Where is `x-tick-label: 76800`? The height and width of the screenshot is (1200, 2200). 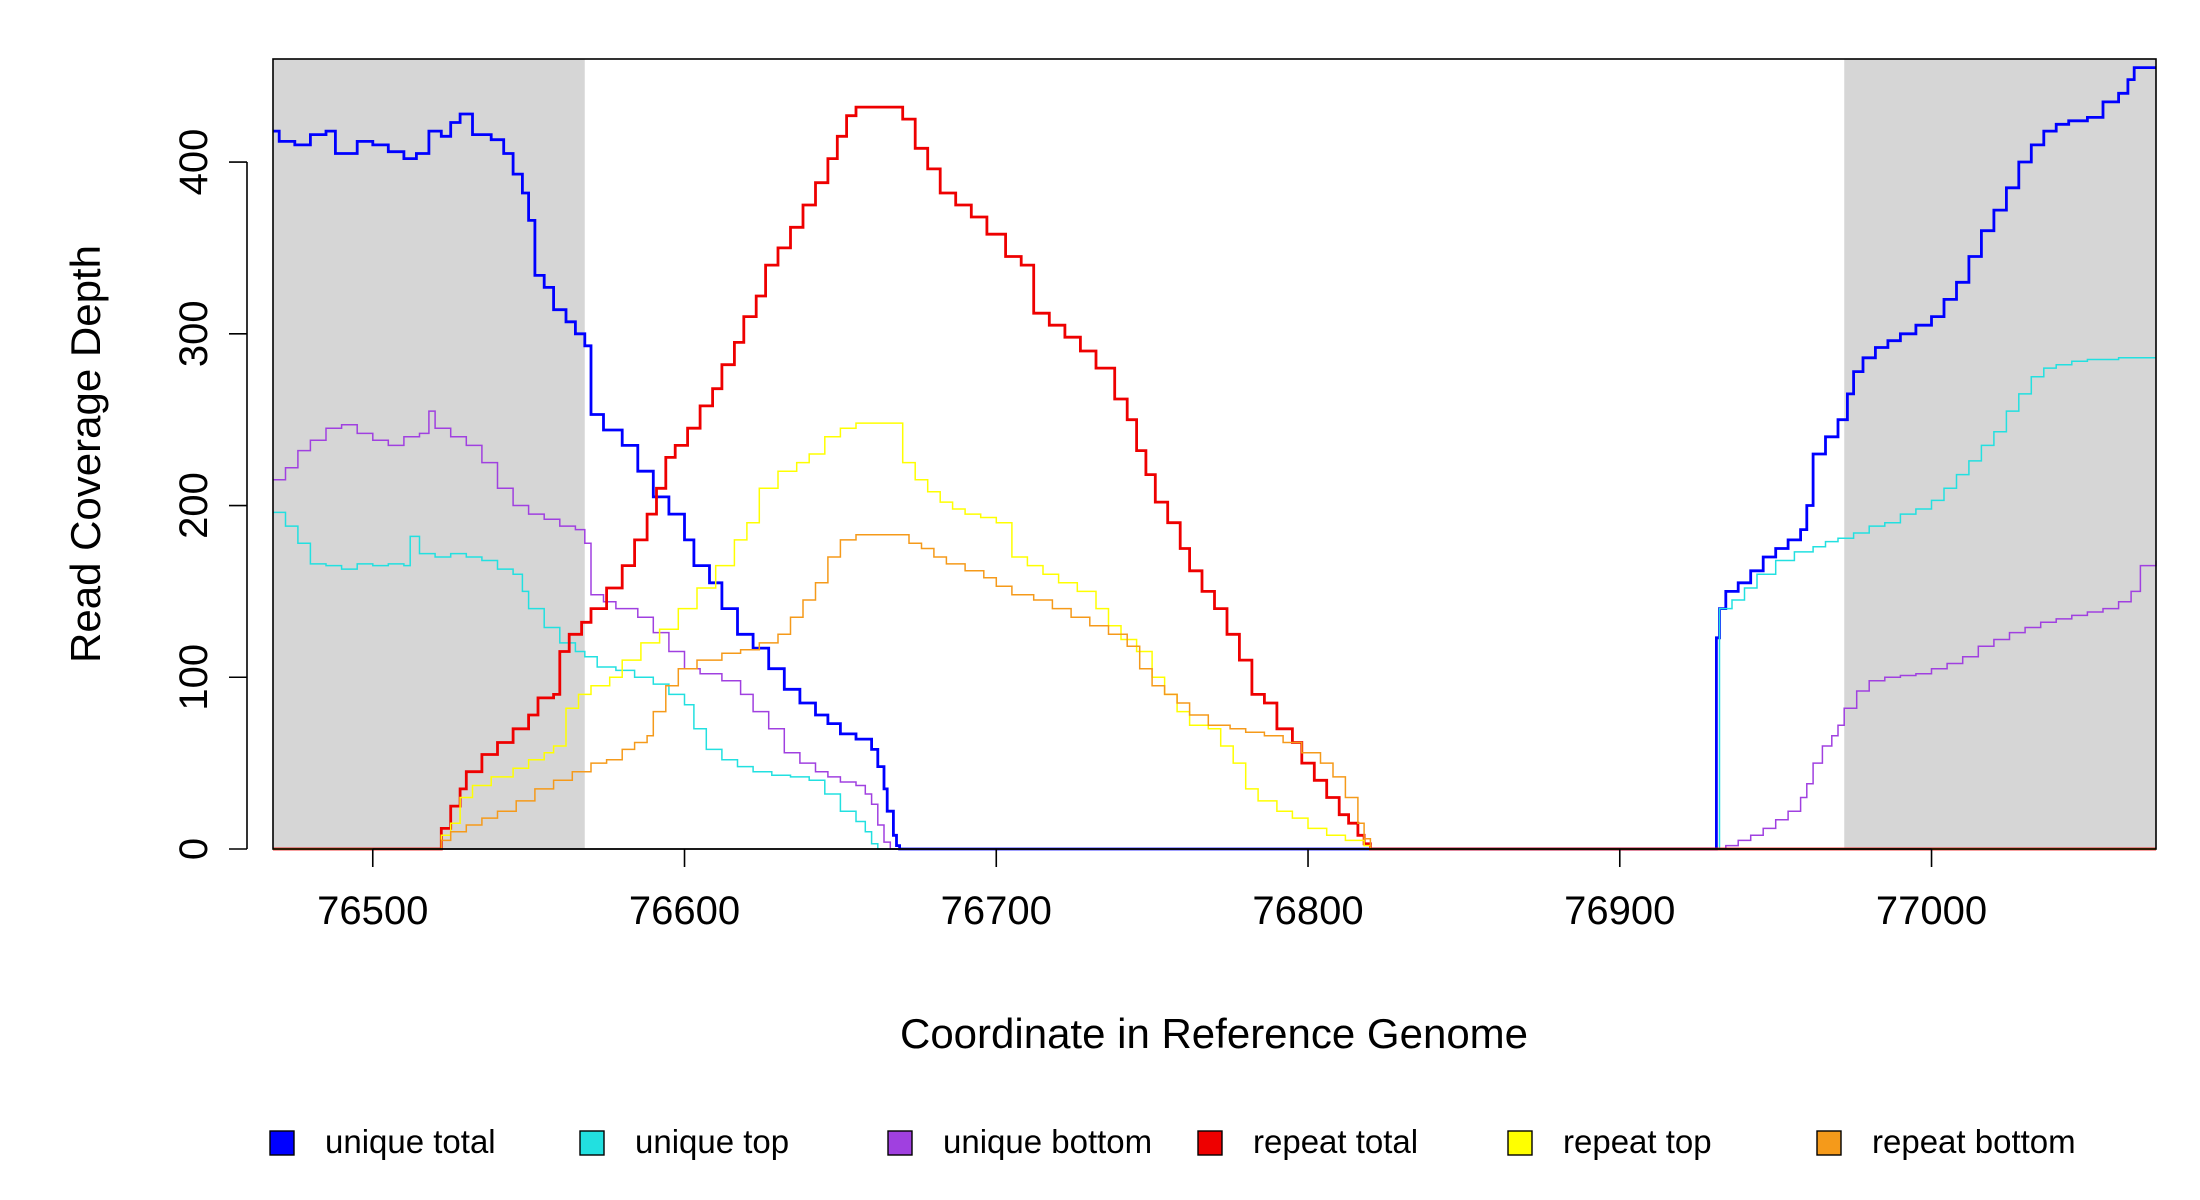
x-tick-label: 76800 is located at coordinates (1307, 911).